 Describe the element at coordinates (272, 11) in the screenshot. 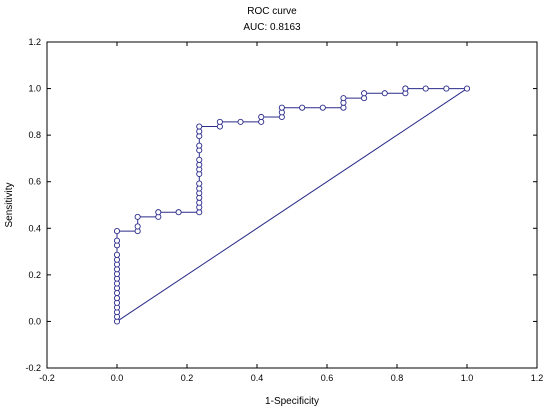

I see `chart-title: ROC curve` at that location.